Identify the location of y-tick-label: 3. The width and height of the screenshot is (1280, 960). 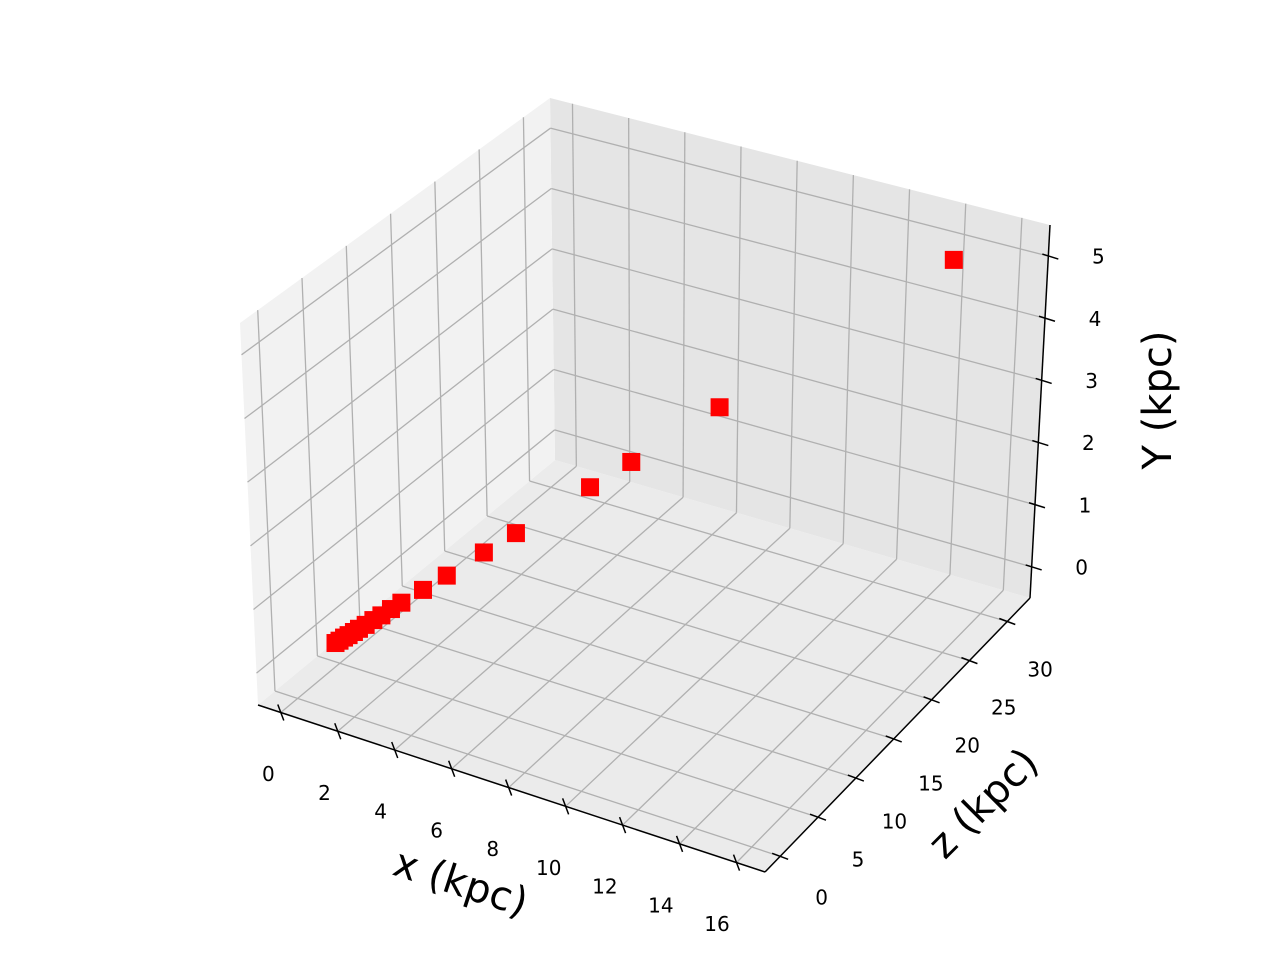
(1091, 381).